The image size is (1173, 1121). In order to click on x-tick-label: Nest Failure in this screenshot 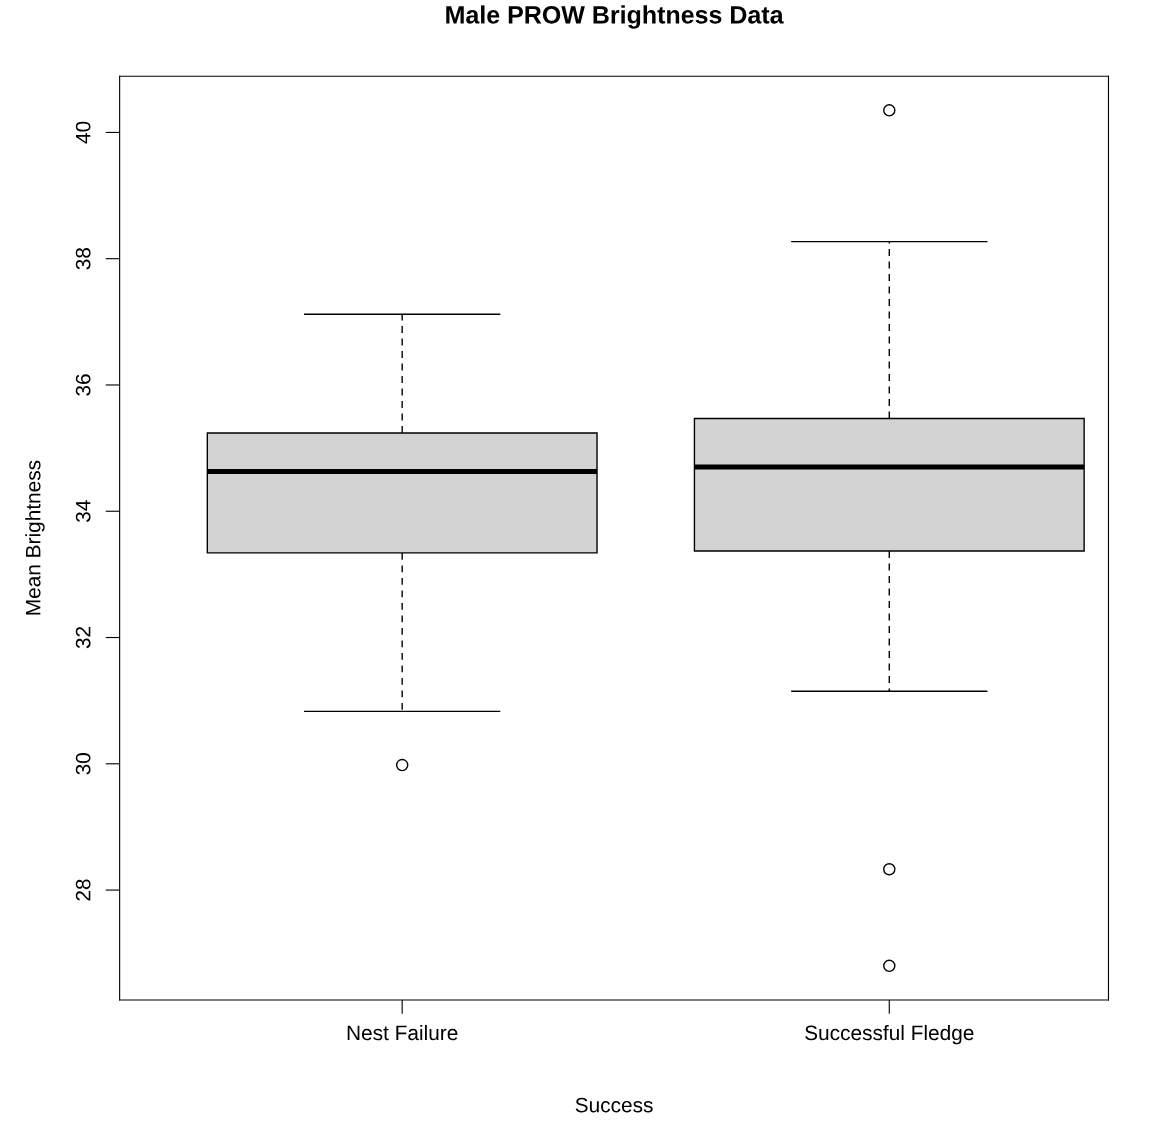, I will do `click(402, 1032)`.